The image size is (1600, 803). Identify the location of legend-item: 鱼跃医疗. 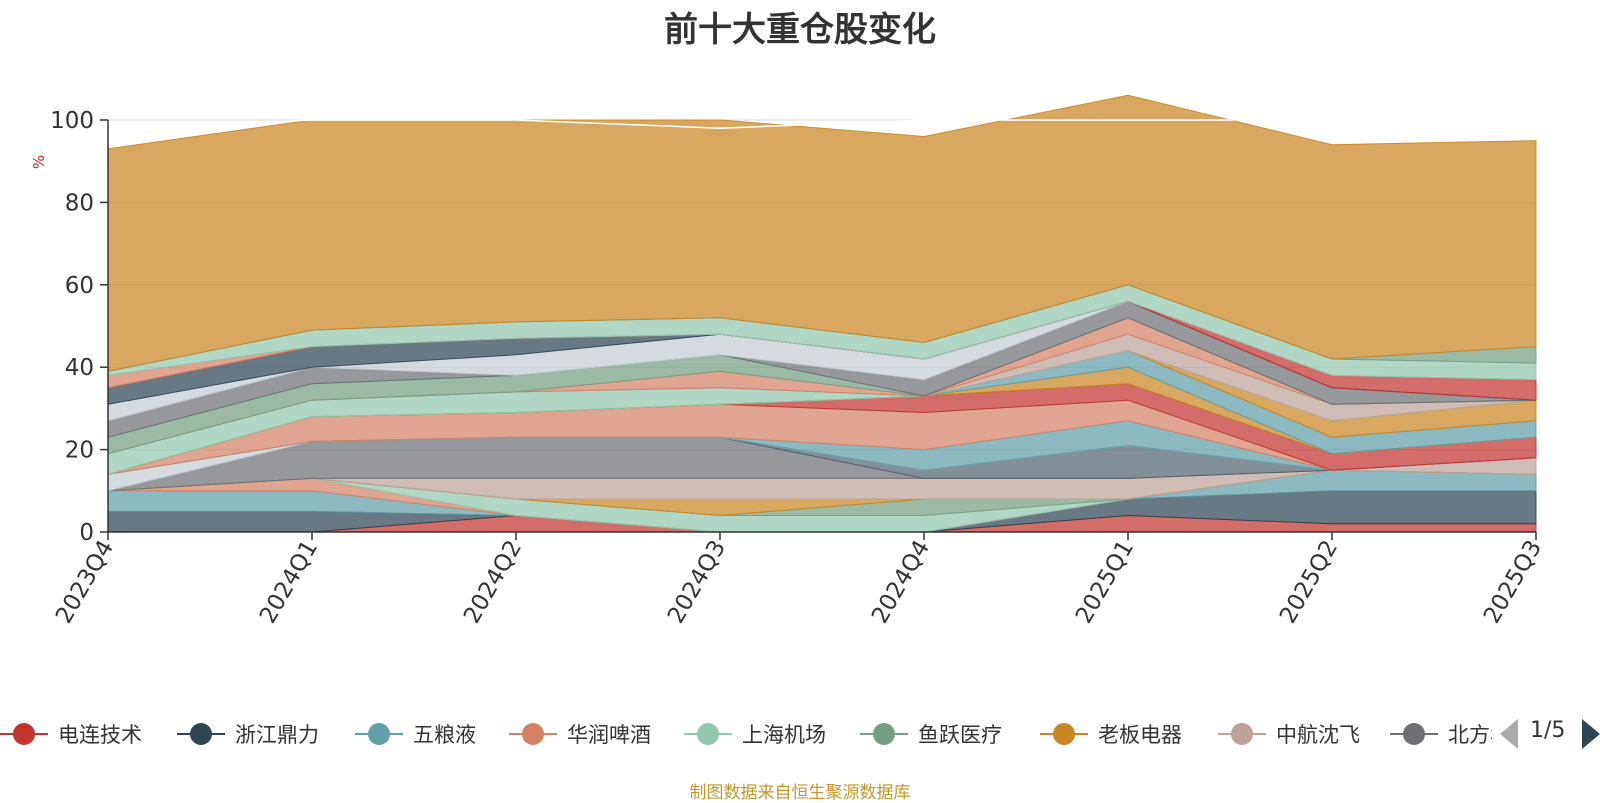
(931, 734).